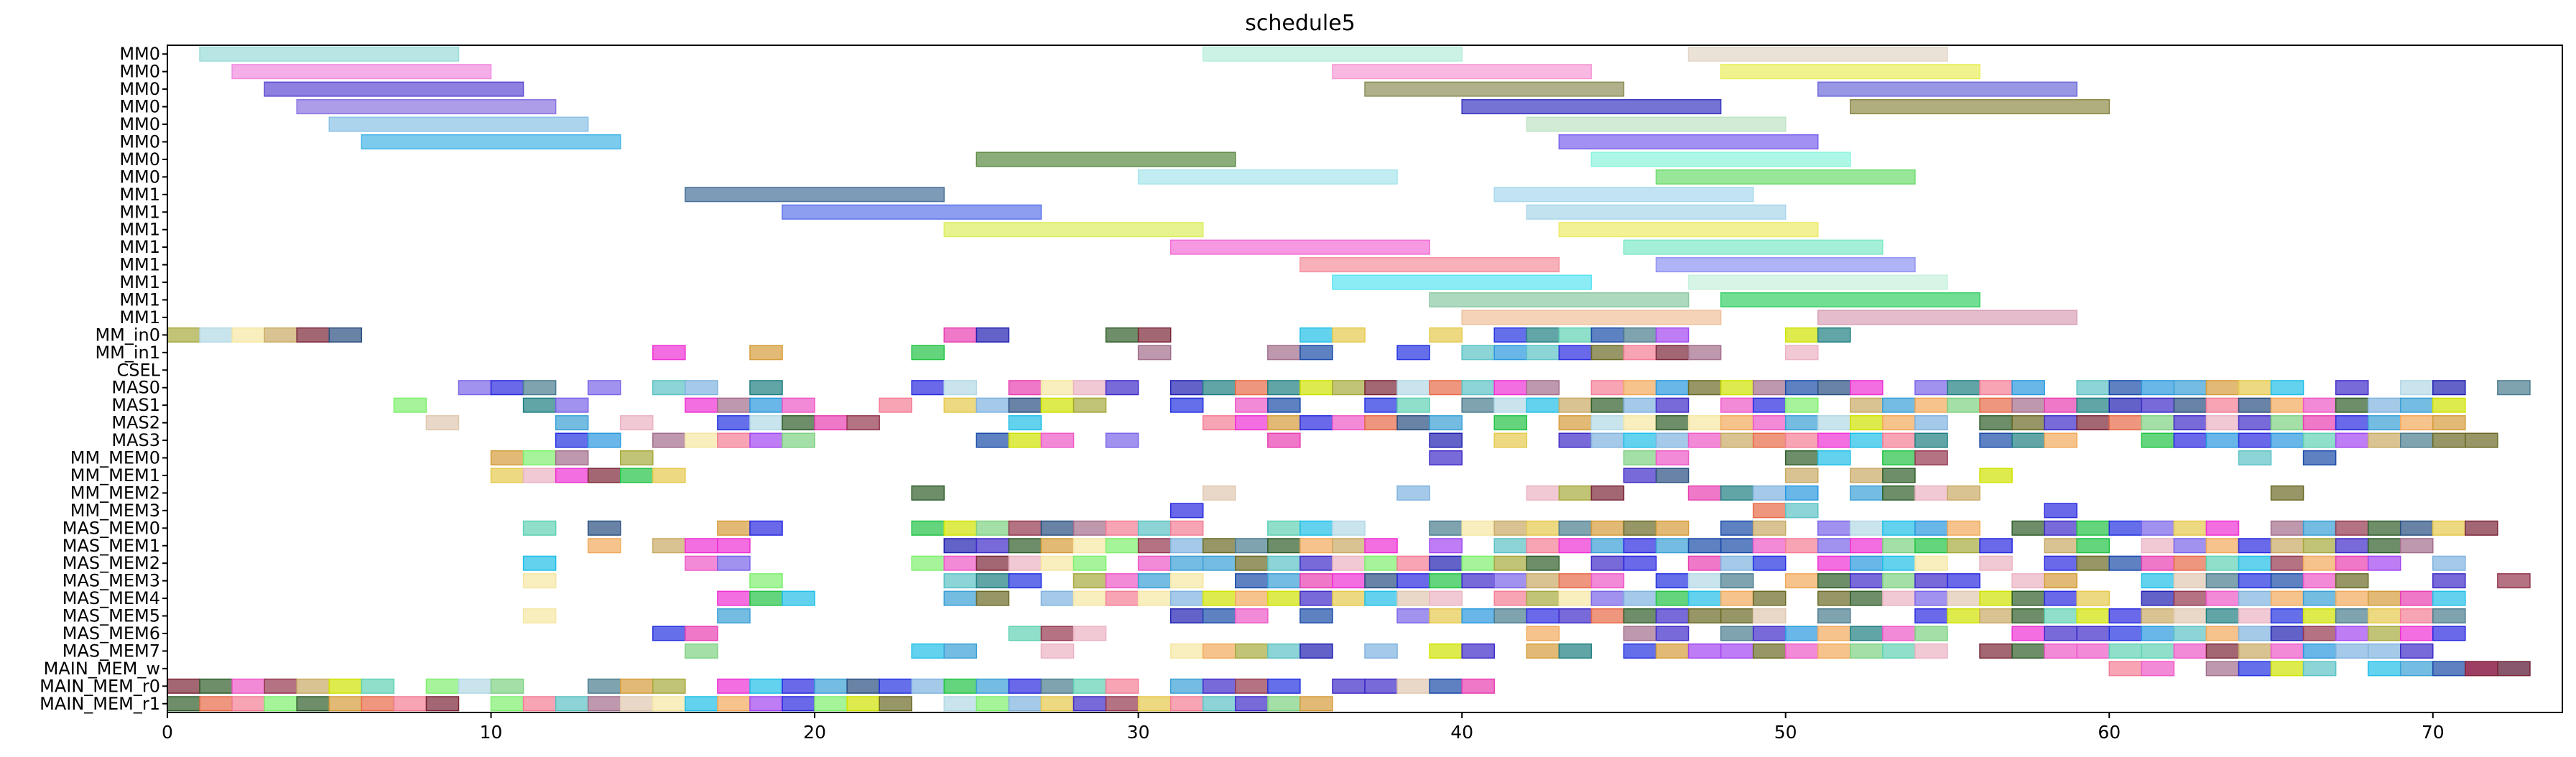 Image resolution: width=2576 pixels, height=757 pixels. I want to click on y-tick-label: MAS2, so click(135, 423).